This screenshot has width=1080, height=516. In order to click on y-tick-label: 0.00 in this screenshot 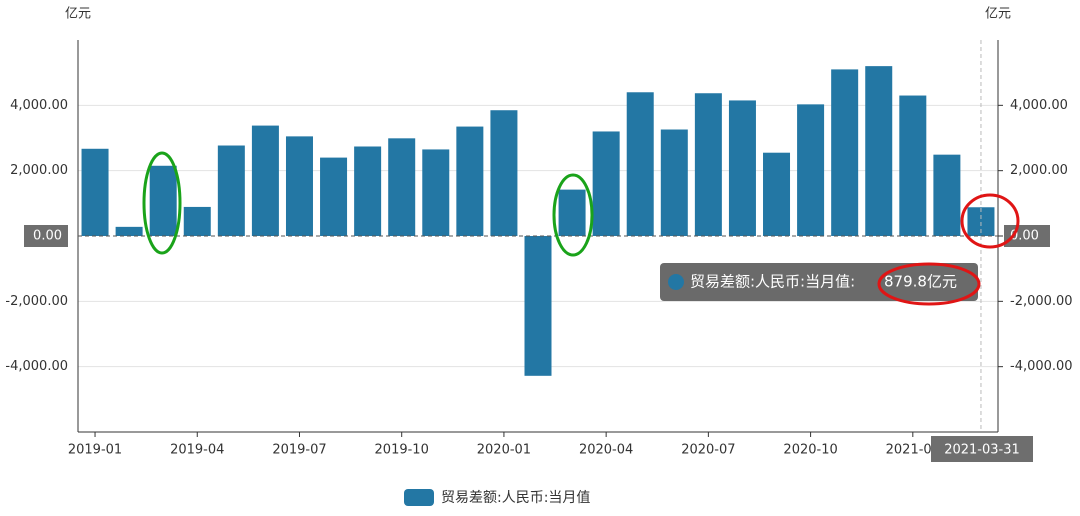, I will do `click(47, 236)`.